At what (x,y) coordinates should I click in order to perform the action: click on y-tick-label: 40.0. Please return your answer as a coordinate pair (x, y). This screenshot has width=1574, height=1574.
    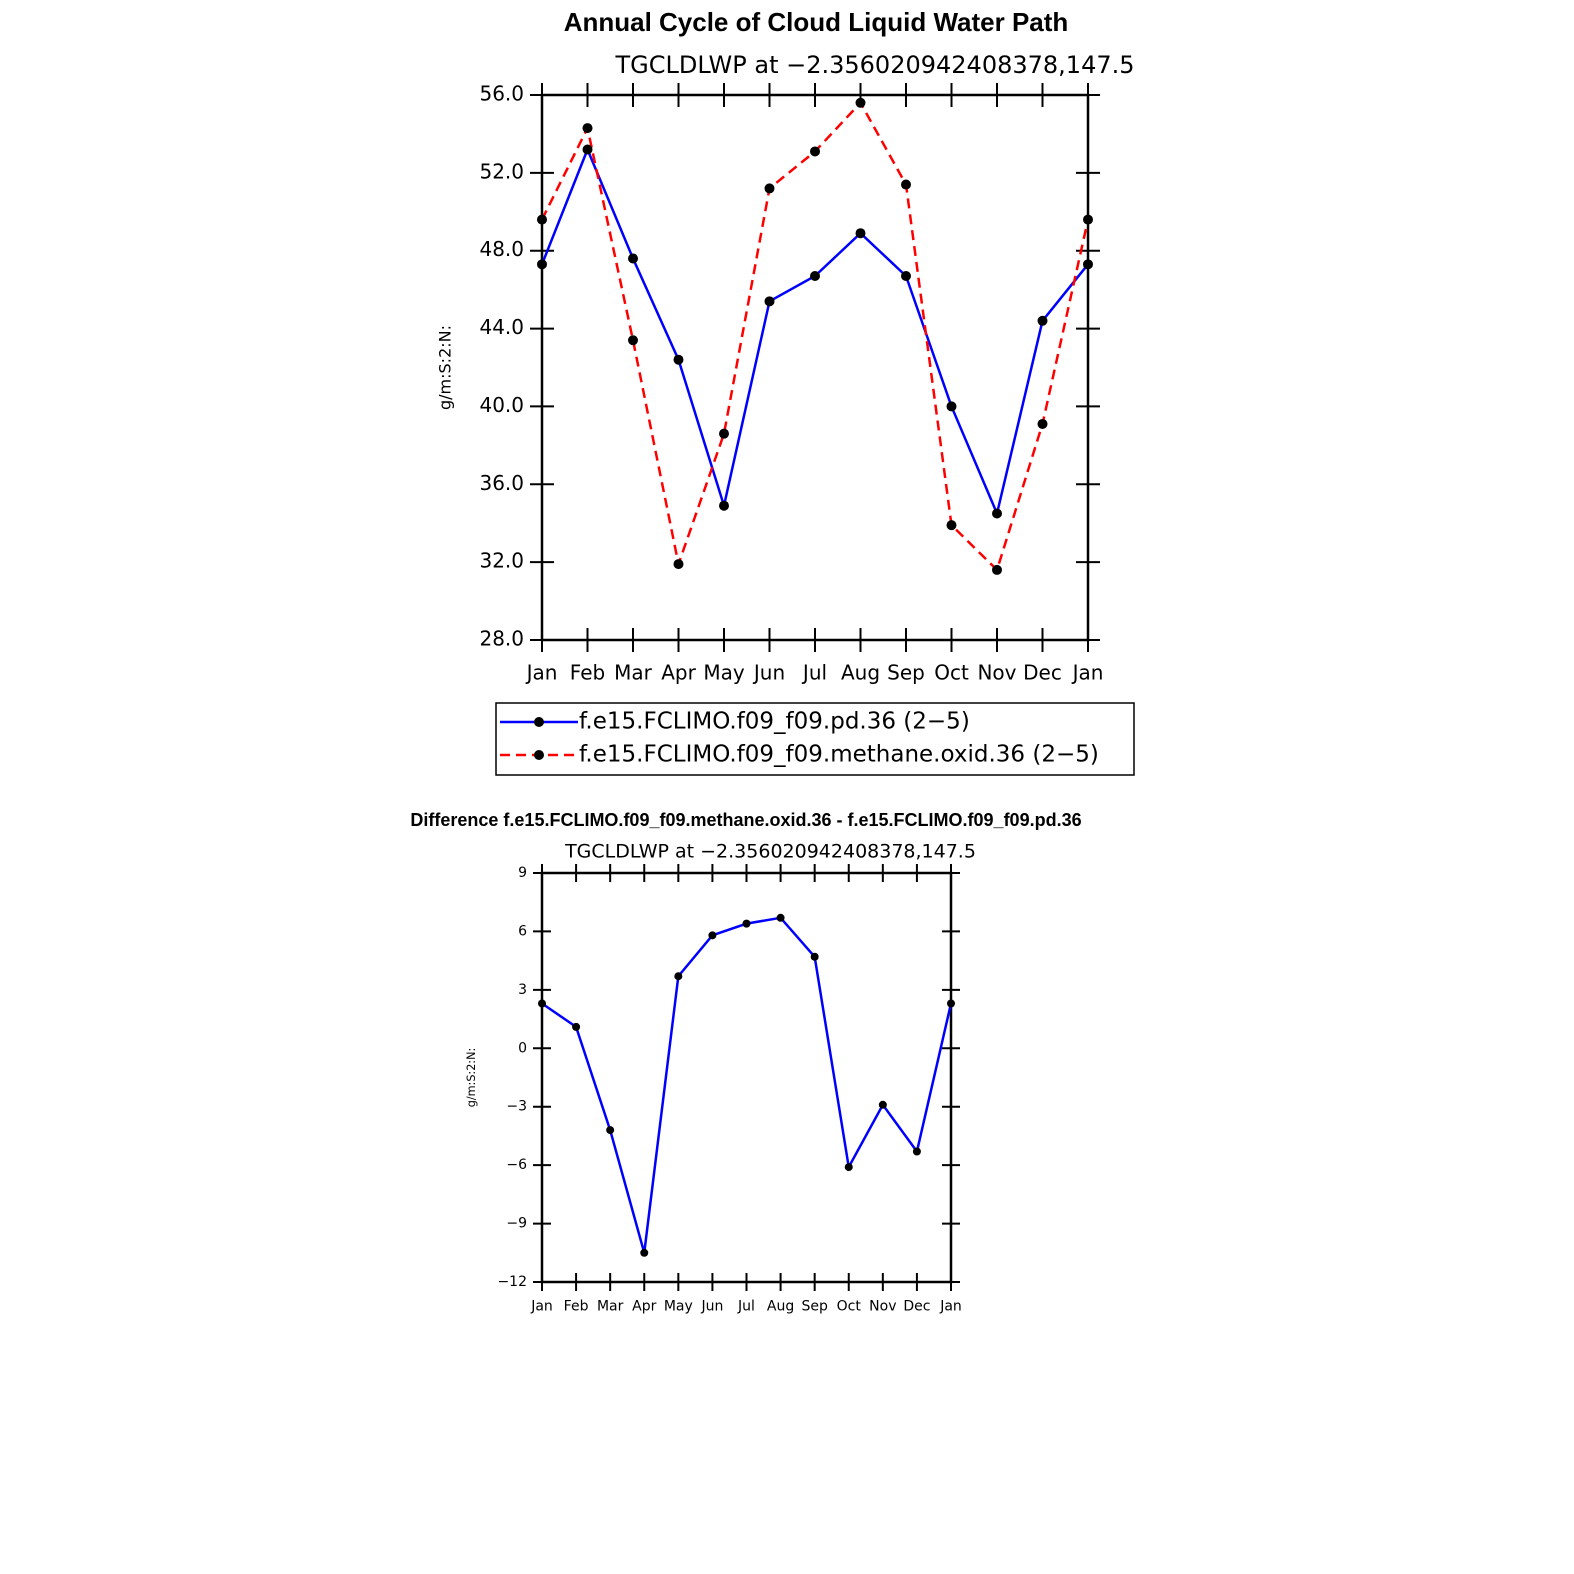
    Looking at the image, I should click on (501, 405).